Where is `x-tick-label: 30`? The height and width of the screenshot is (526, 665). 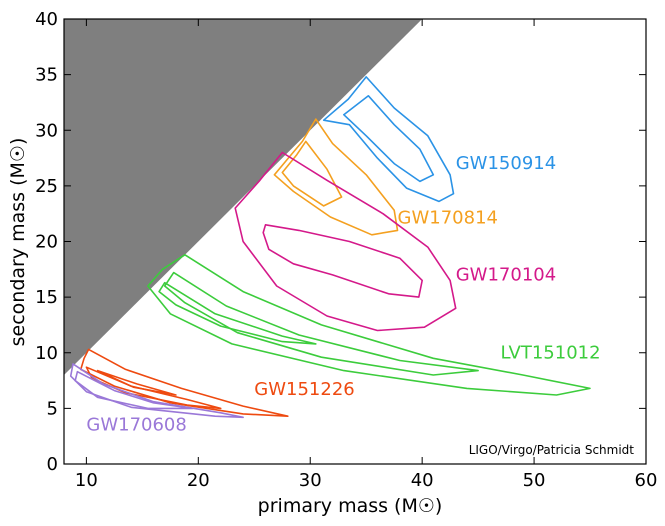 x-tick-label: 30 is located at coordinates (310, 480).